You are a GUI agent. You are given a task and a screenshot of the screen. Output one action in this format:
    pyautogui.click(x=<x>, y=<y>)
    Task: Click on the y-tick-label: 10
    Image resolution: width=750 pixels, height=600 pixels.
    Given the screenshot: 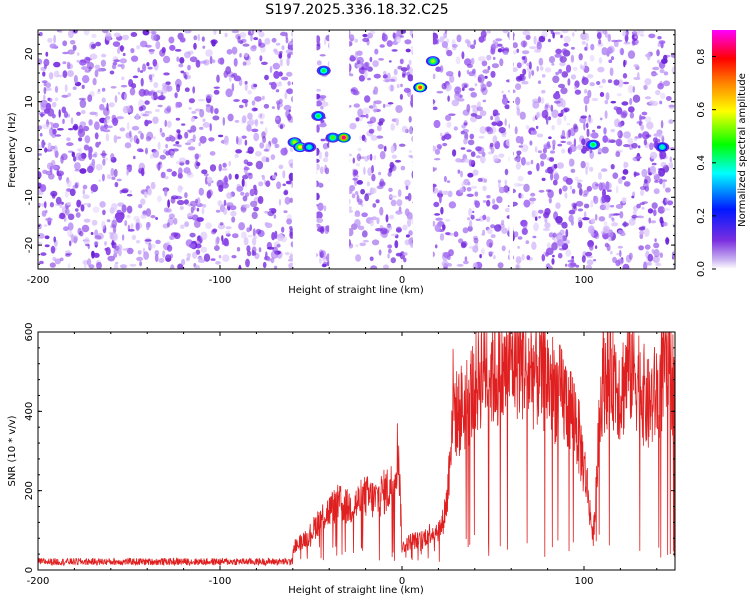 What is the action you would take?
    pyautogui.click(x=29, y=101)
    